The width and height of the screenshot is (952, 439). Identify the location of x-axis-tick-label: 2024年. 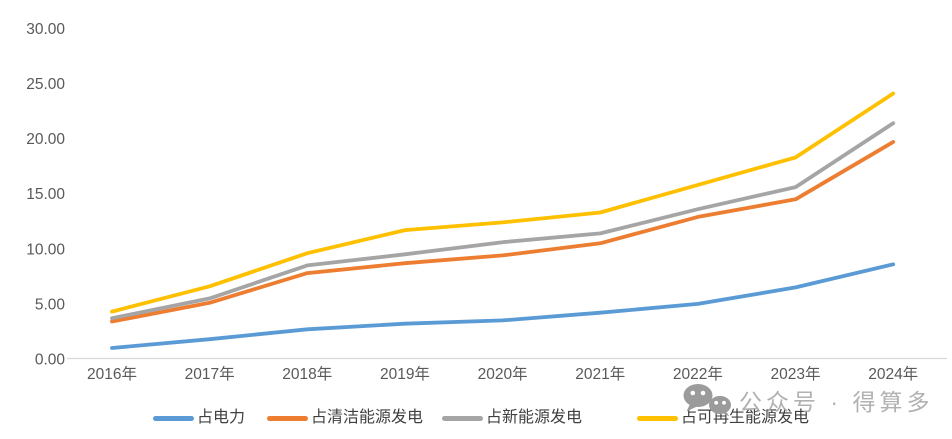
(893, 374).